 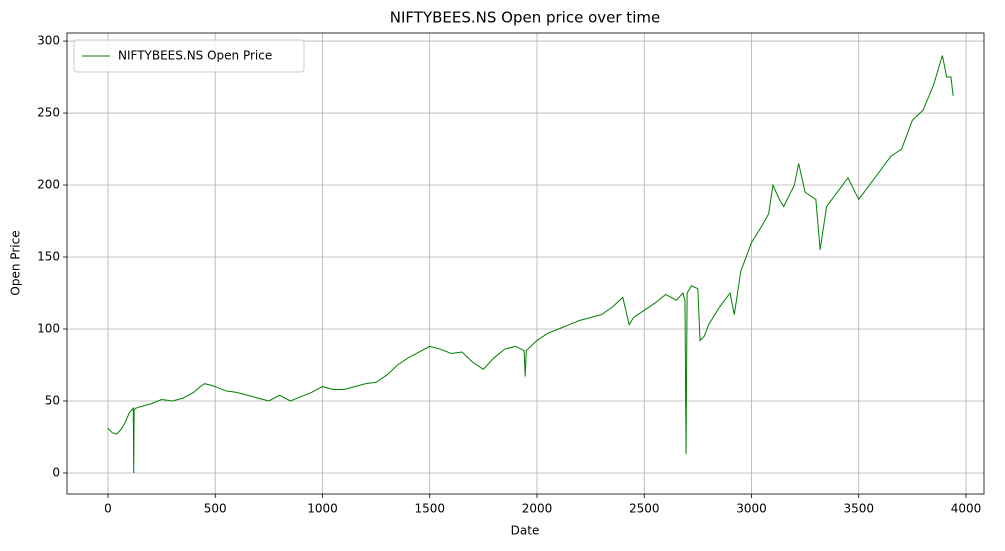 I want to click on chart-title: NIFTYBEES.NS Open price over time, so click(x=525, y=18).